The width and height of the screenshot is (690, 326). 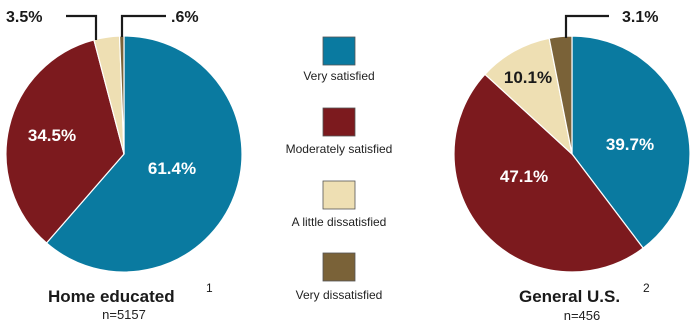 What do you see at coordinates (528, 96) in the screenshot?
I see `pie-slice-a-little-dissatisfied` at bounding box center [528, 96].